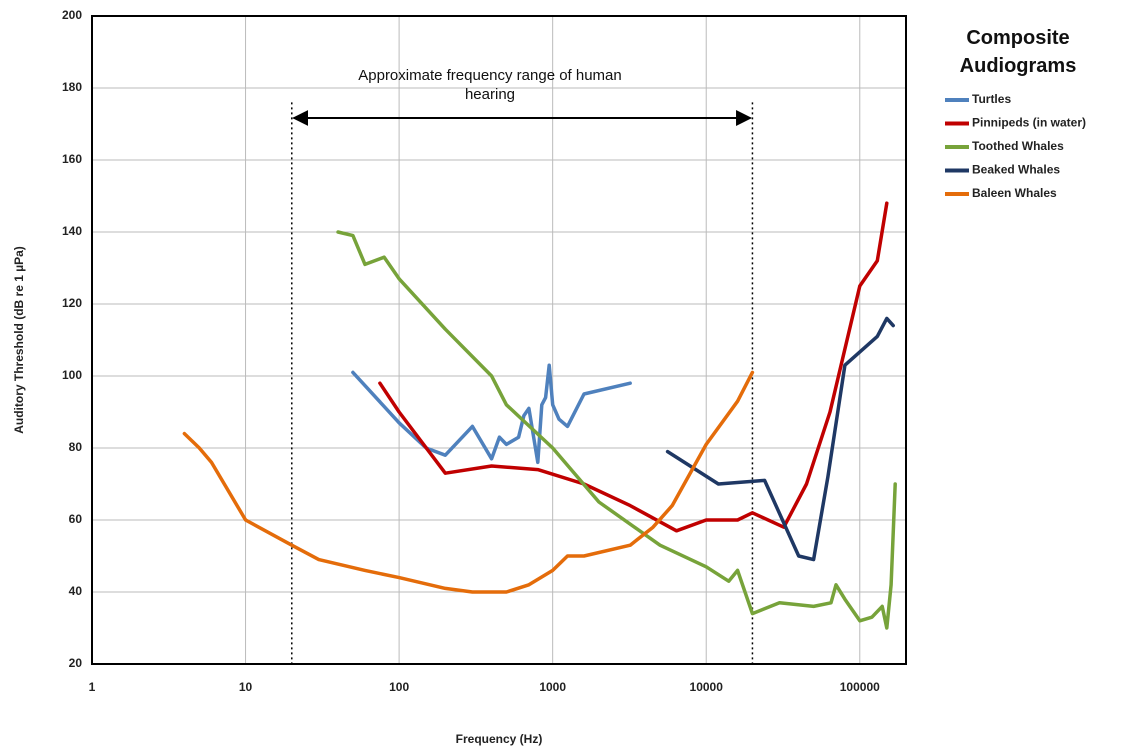 The width and height of the screenshot is (1139, 749). Describe the element at coordinates (19, 340) in the screenshot. I see `y-axis-label: Auditory Threshold (dB re 1 µPa)` at that location.